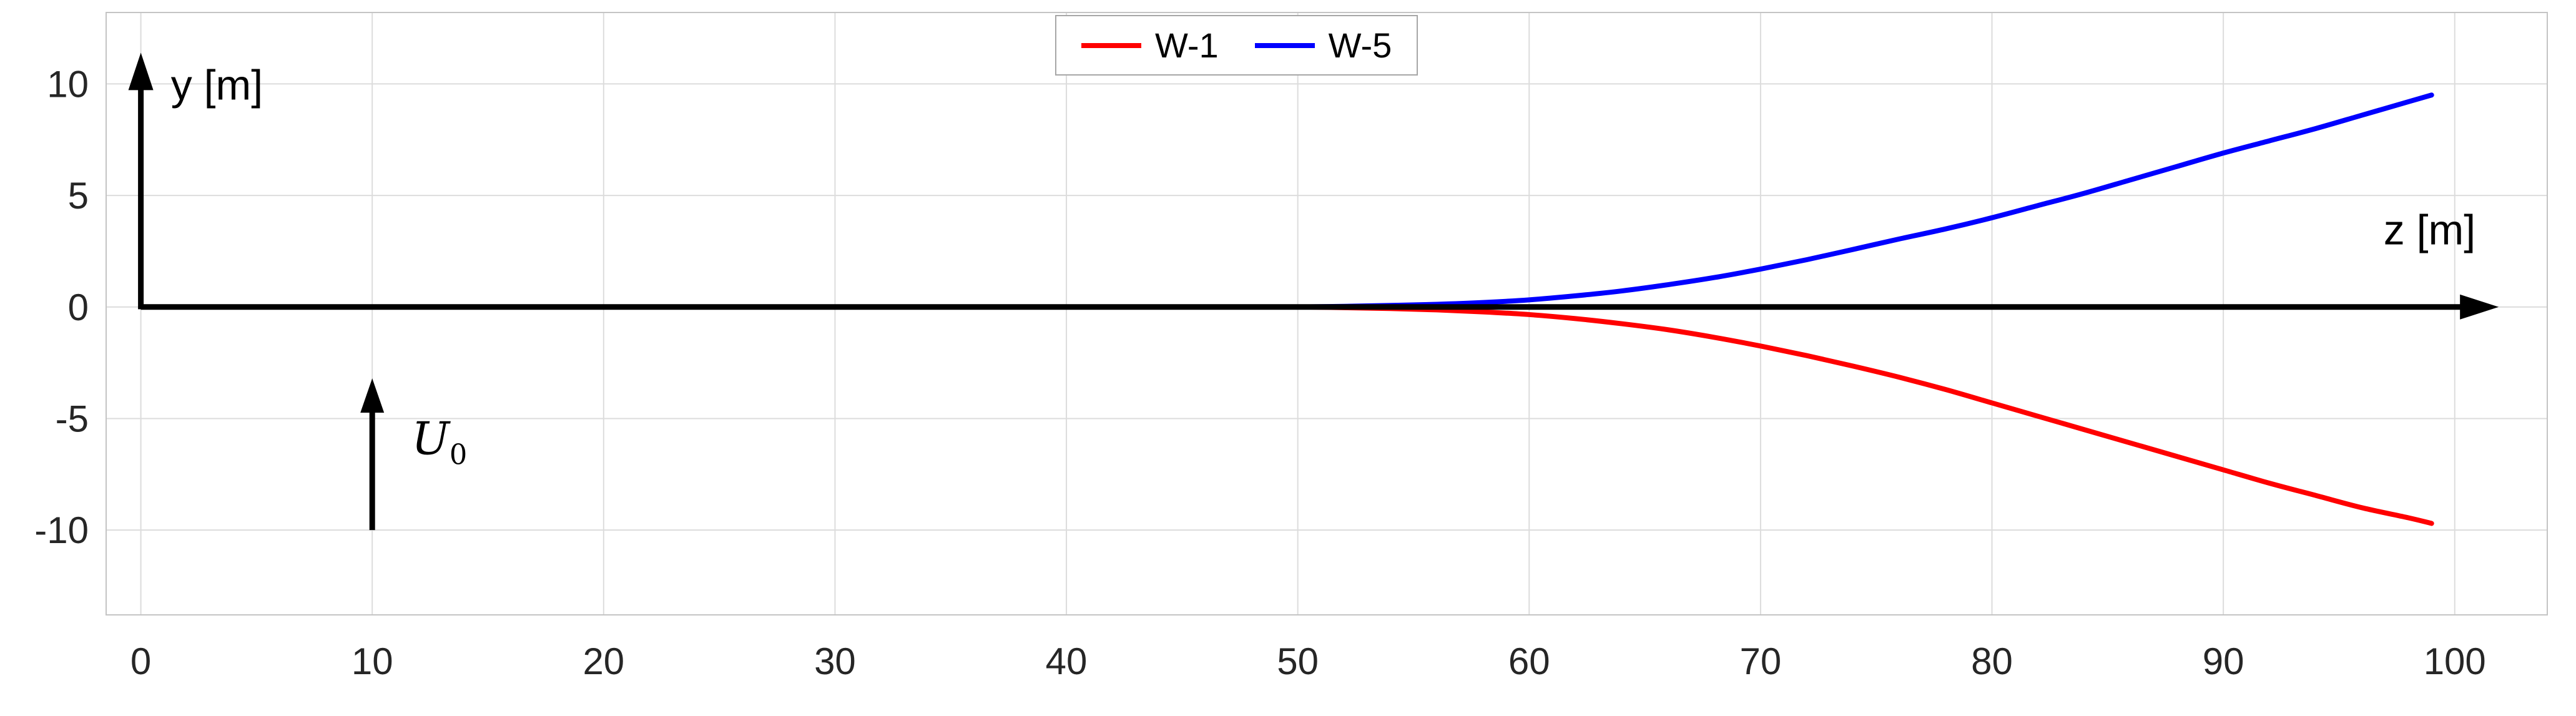 Image resolution: width=2576 pixels, height=716 pixels. I want to click on y-tick-label: -10, so click(61, 530).